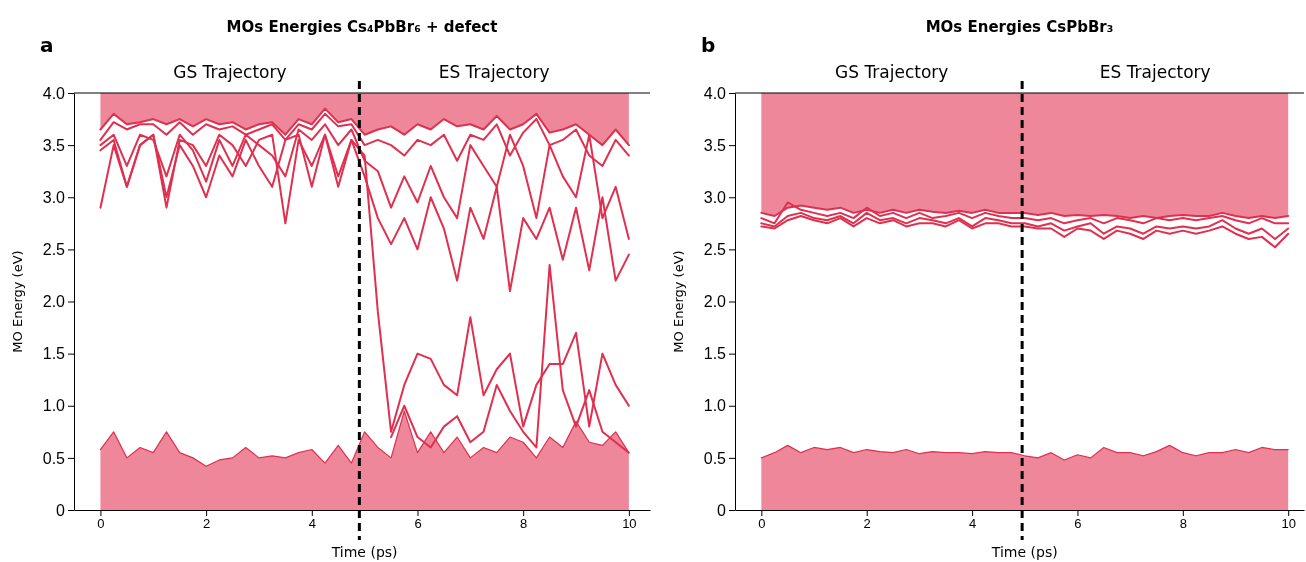 The width and height of the screenshot is (1306, 562). What do you see at coordinates (47, 45) in the screenshot?
I see `text: a` at bounding box center [47, 45].